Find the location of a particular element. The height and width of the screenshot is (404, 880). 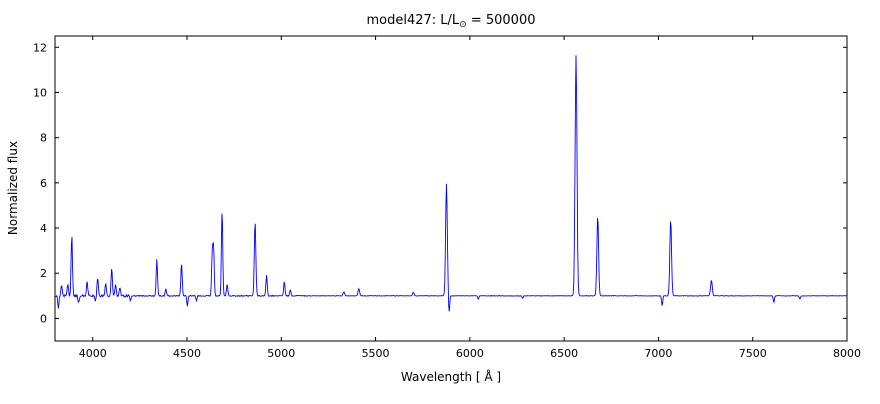

chart-title: model427: L/L⊙ = 500000 is located at coordinates (450, 21).